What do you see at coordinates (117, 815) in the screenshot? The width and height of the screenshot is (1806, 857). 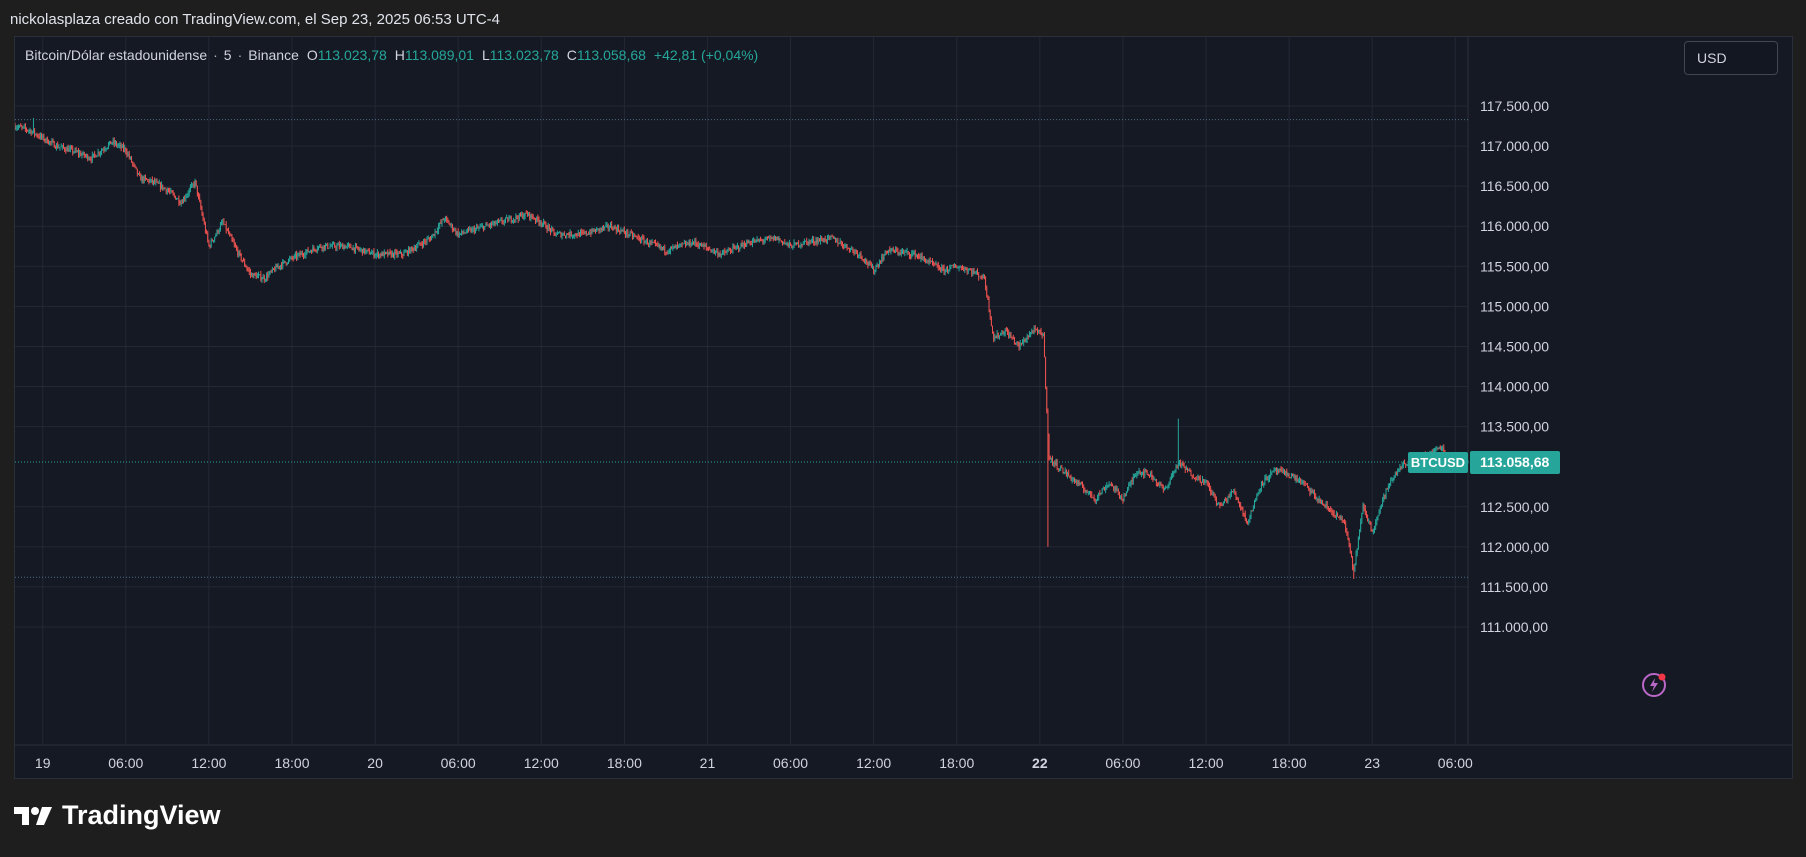 I see `tradingview-logo: TradingView` at bounding box center [117, 815].